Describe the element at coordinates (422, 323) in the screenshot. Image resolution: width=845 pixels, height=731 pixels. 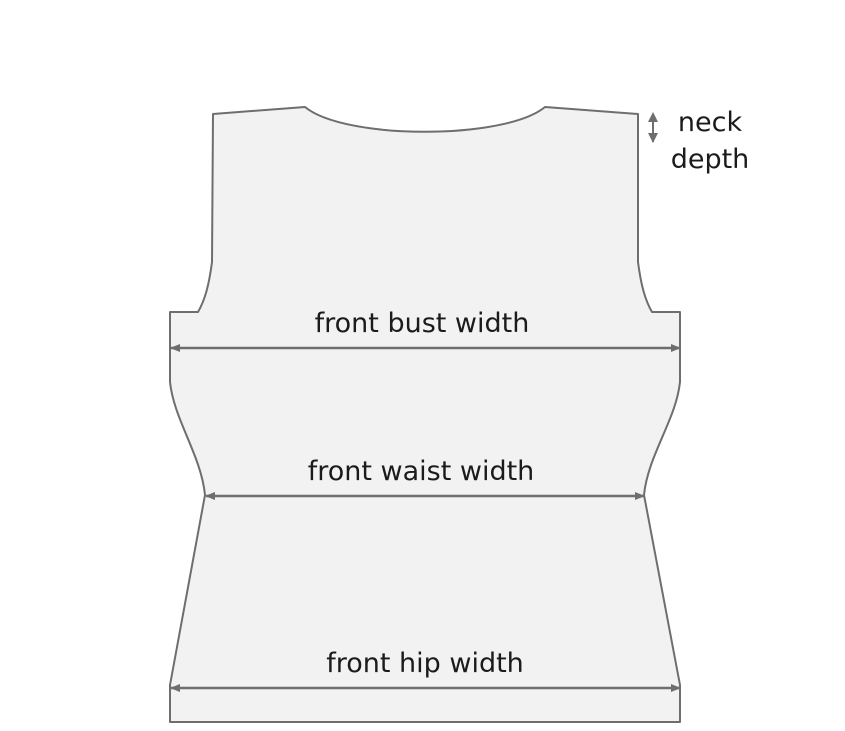
I see `bust-width-label: front bust width` at that location.